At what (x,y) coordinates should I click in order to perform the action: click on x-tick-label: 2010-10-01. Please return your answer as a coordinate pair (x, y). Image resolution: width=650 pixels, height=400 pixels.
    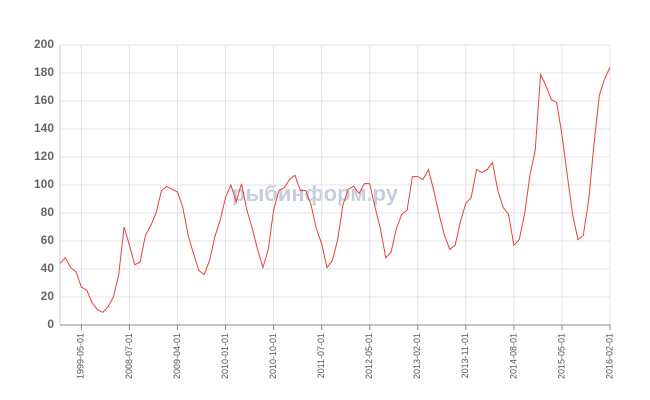
    Looking at the image, I should click on (273, 356).